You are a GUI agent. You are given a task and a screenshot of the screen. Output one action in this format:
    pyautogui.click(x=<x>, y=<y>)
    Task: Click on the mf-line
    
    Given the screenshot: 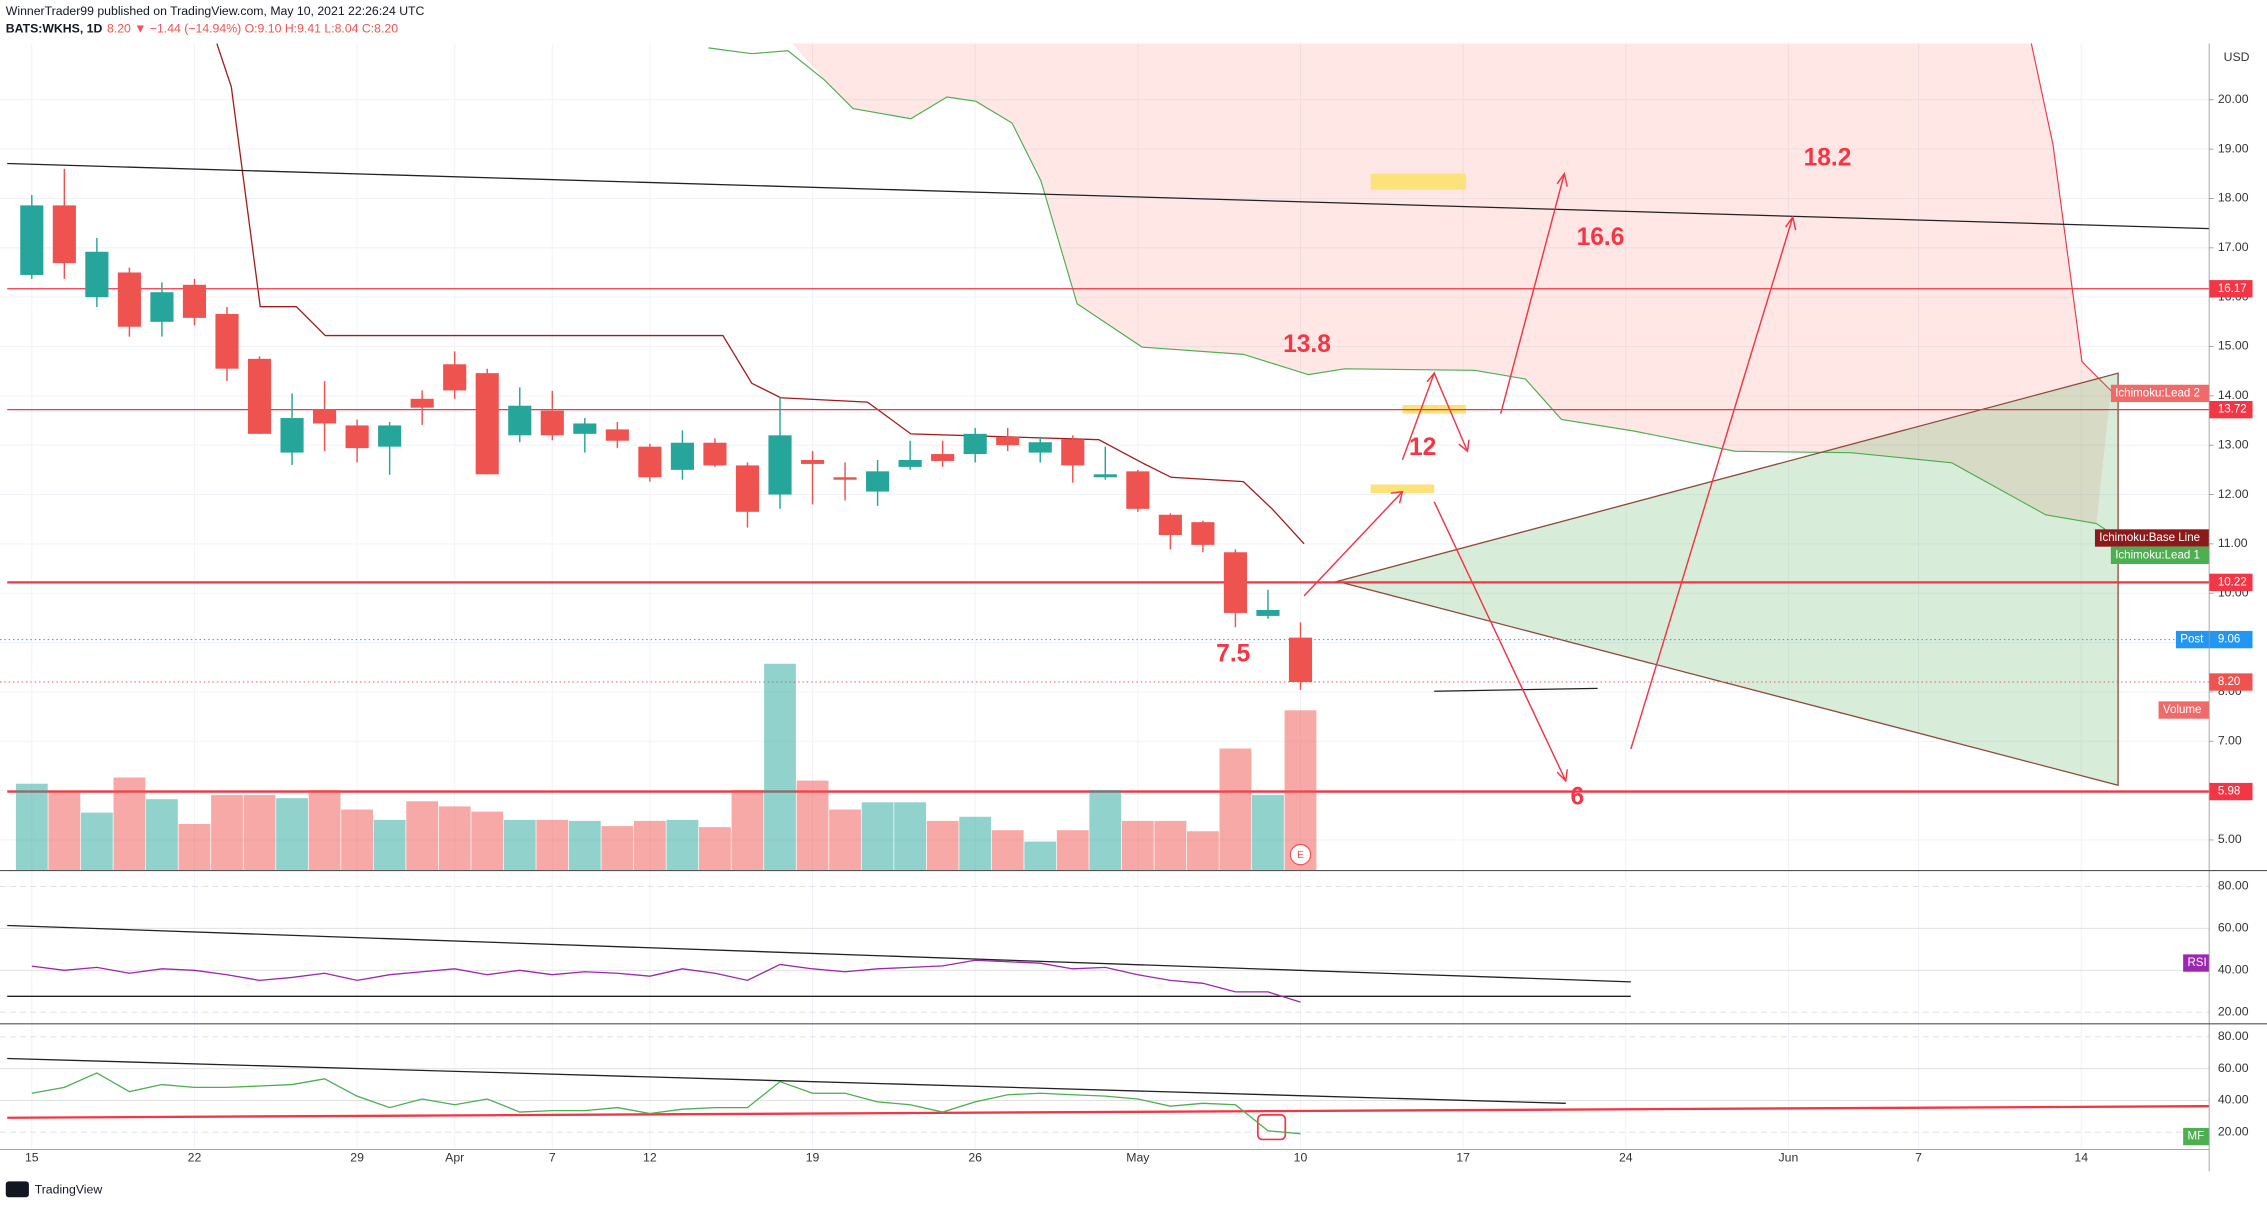 What is the action you would take?
    pyautogui.click(x=666, y=1103)
    